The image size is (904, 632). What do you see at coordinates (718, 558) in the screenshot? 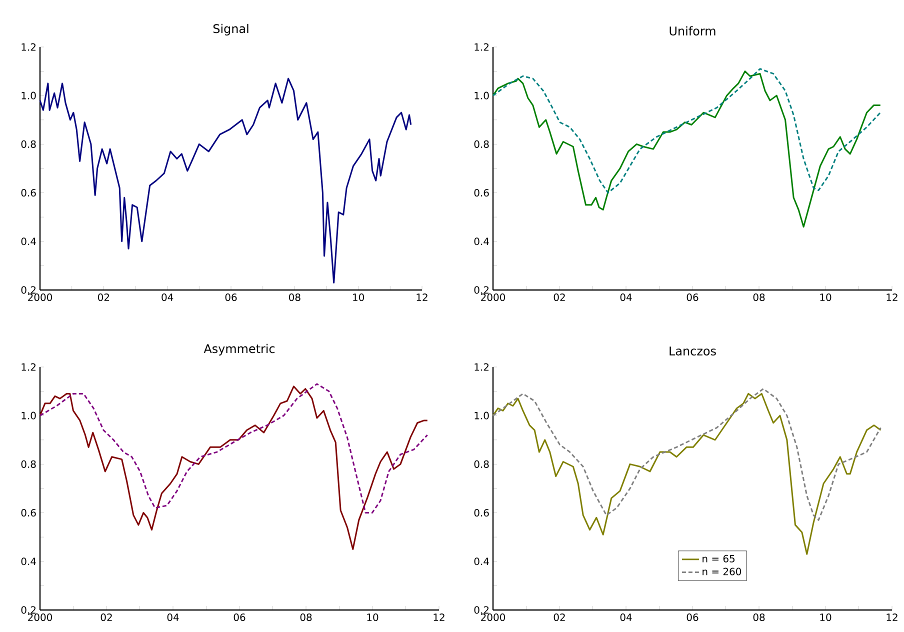
I see `legend-label: n = 65` at bounding box center [718, 558].